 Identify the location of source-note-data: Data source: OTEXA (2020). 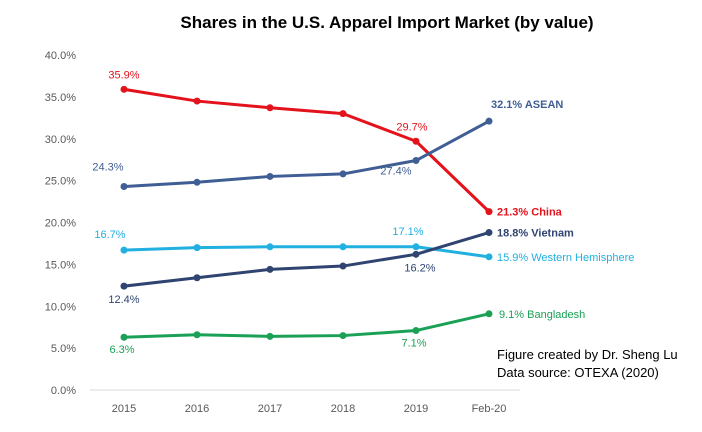
(578, 372).